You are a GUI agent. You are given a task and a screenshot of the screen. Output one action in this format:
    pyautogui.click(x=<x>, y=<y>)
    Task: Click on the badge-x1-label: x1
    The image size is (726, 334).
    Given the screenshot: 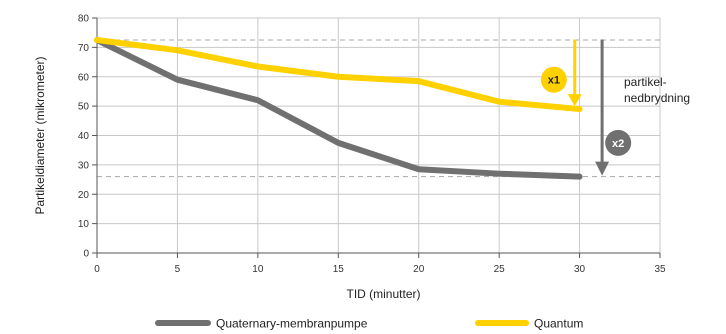 What is the action you would take?
    pyautogui.click(x=554, y=81)
    